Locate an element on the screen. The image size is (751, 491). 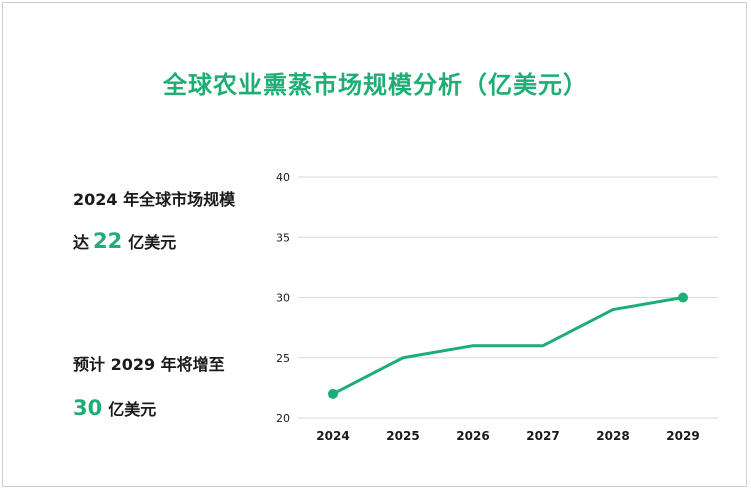
stat-2024-label: 2024 年全球市场规模 is located at coordinates (154, 199).